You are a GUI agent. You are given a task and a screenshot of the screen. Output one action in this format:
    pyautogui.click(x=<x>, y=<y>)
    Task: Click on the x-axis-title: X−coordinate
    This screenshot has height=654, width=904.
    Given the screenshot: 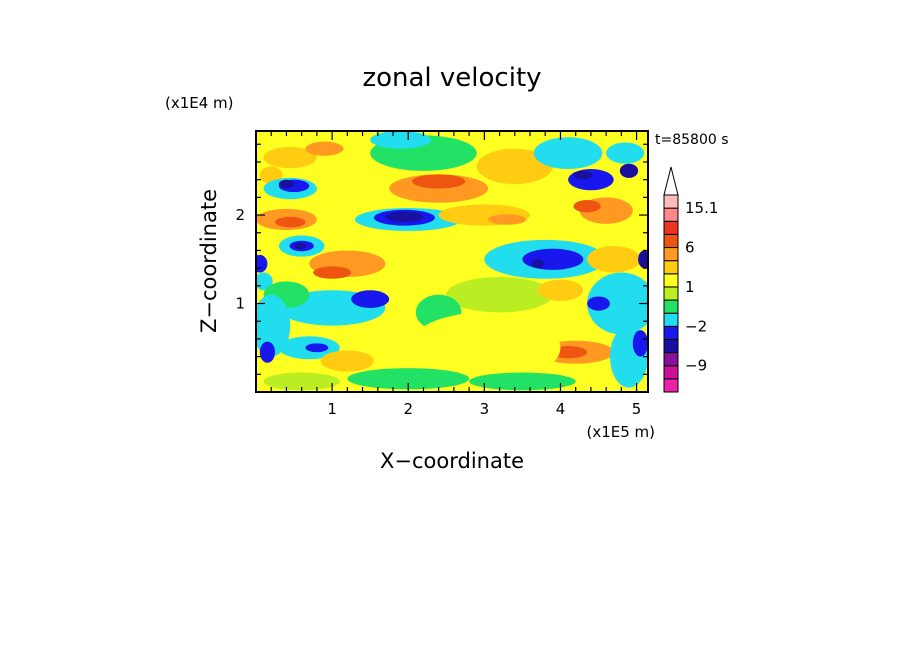 What is the action you would take?
    pyautogui.click(x=452, y=461)
    